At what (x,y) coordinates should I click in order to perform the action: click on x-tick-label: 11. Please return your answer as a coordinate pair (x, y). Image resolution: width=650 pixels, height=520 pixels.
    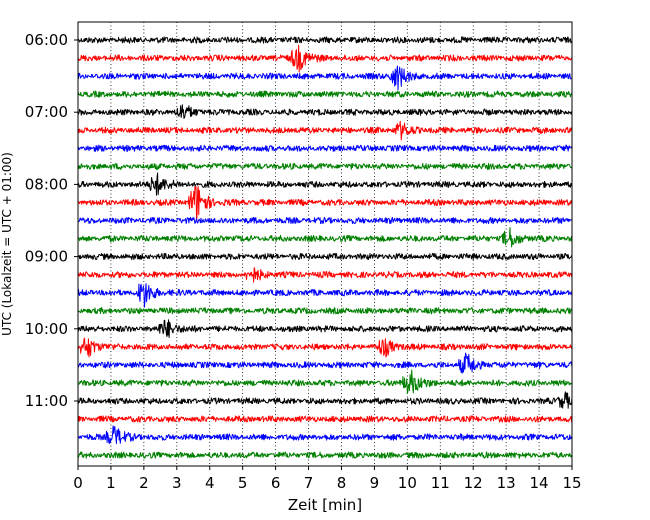
    Looking at the image, I should click on (440, 483).